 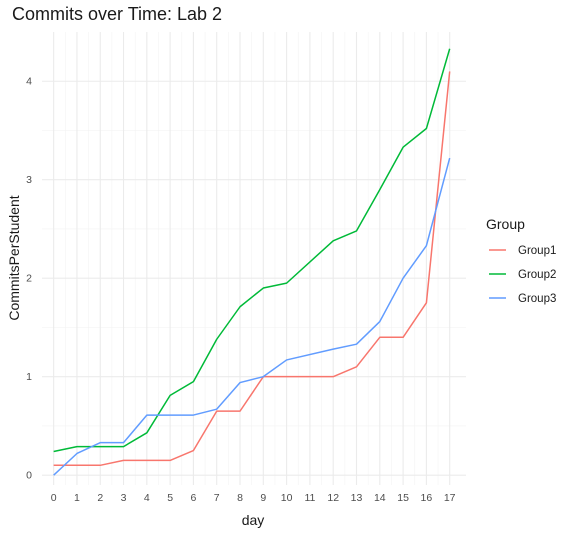 I want to click on x-tick-label: 2, so click(x=100, y=498).